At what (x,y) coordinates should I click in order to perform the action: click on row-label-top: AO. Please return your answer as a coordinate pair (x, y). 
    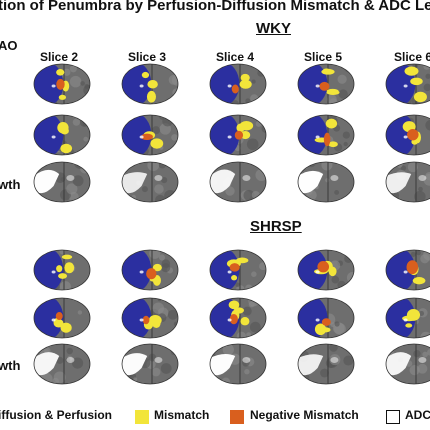
    Looking at the image, I should click on (9, 45).